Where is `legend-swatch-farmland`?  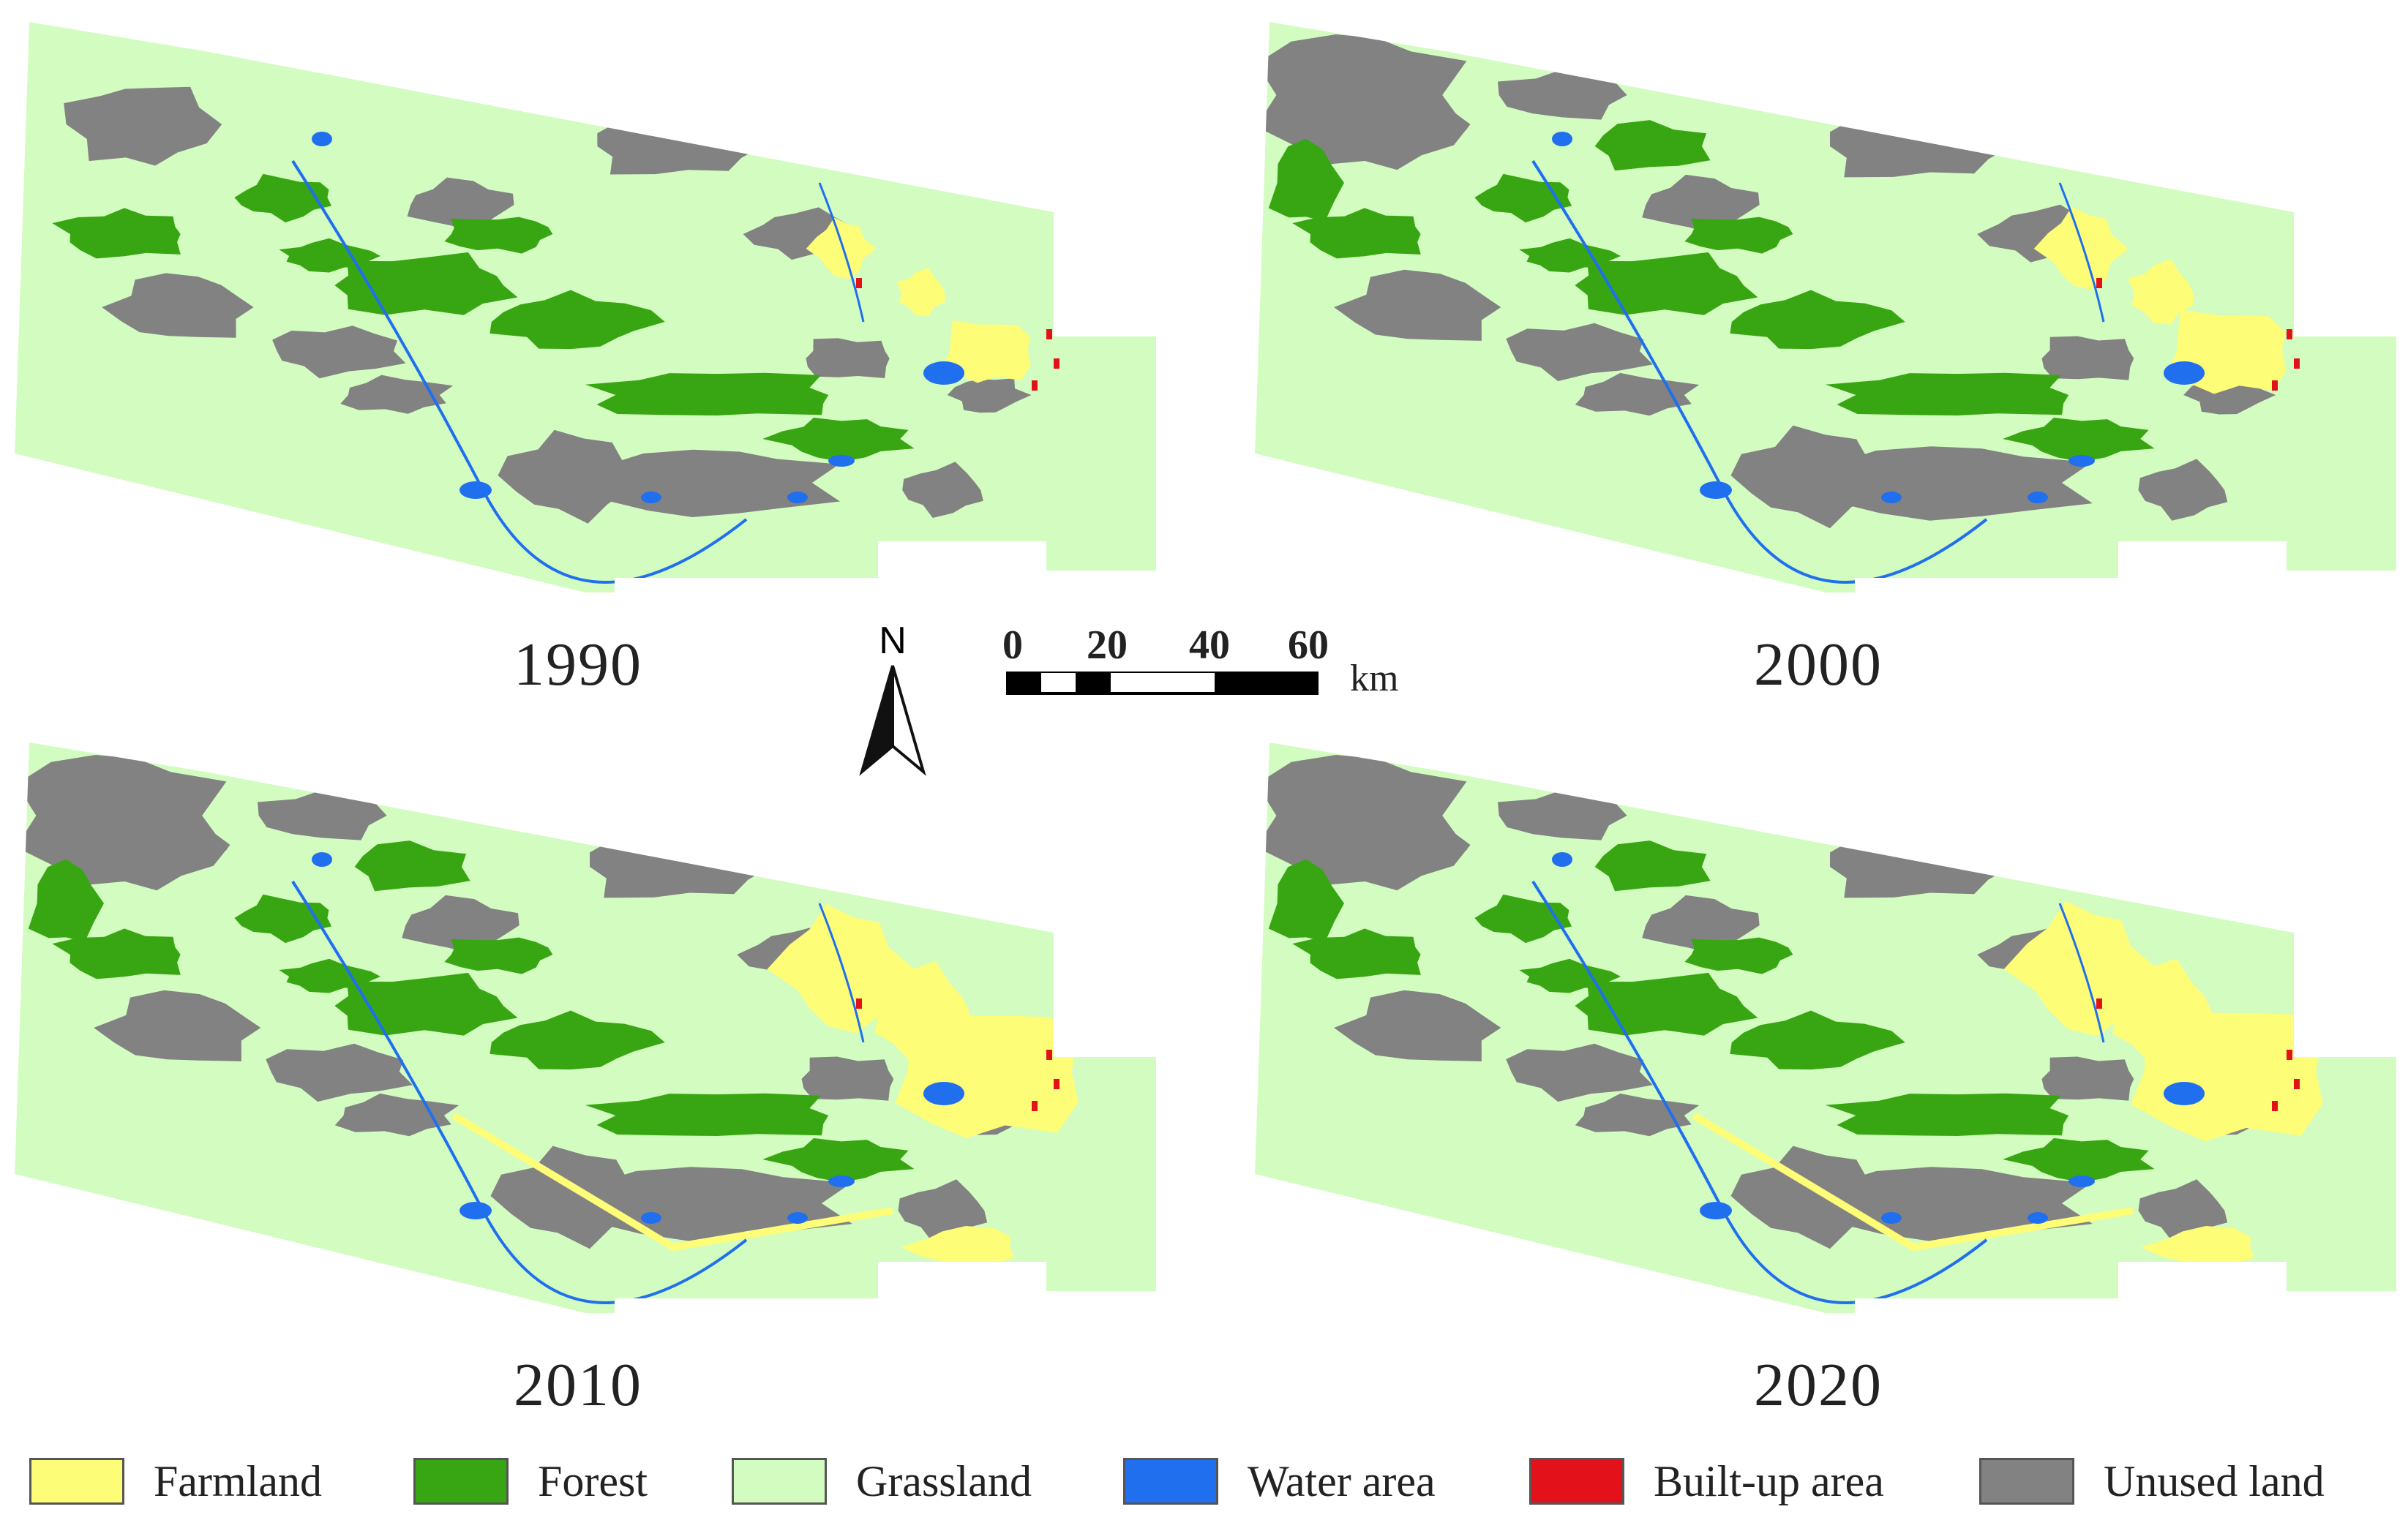 legend-swatch-farmland is located at coordinates (76, 1481).